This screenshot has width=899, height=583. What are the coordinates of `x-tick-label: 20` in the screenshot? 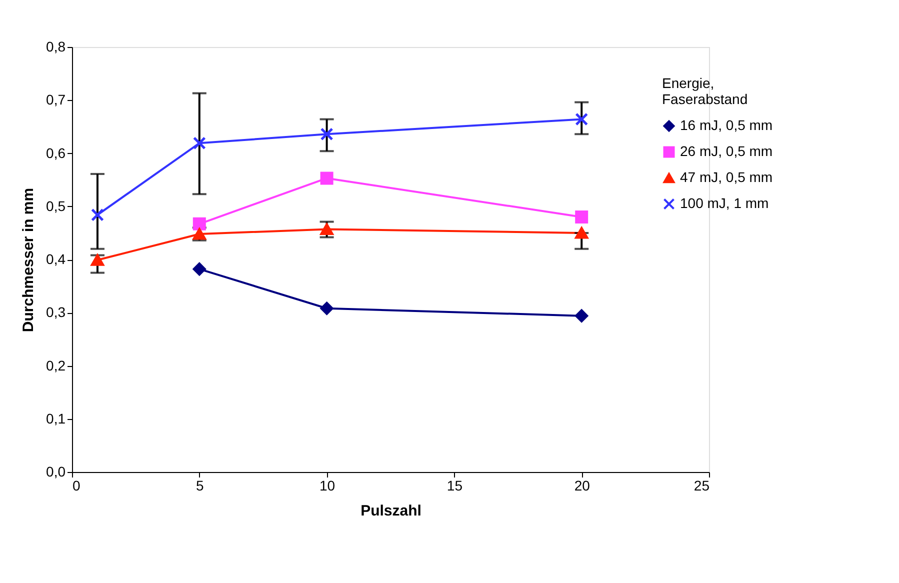 It's located at (582, 486).